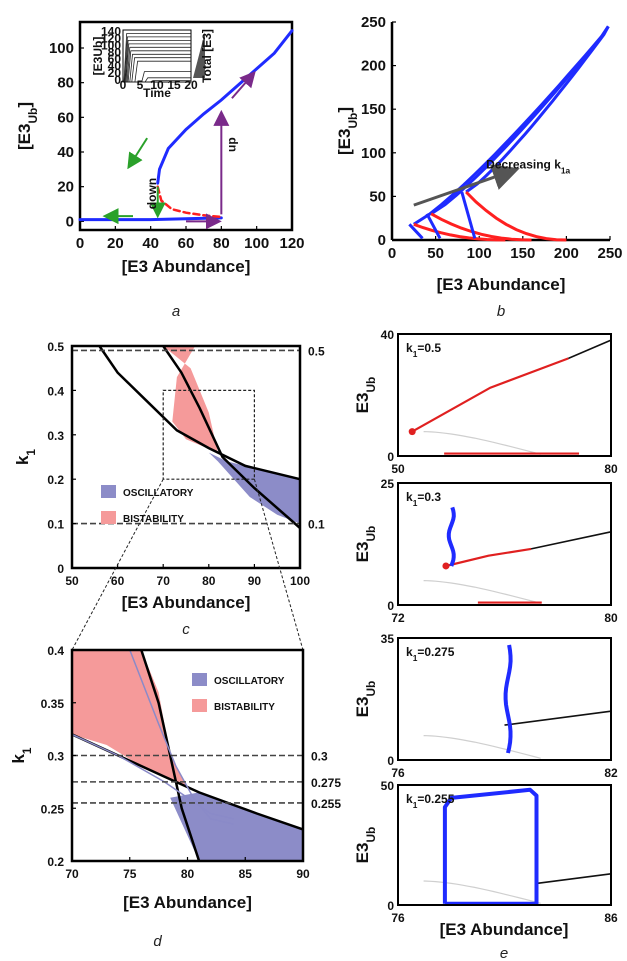 The height and width of the screenshot is (961, 627). Describe the element at coordinates (344, 110) in the screenshot. I see `panel-b-ylabel-end: ]` at that location.